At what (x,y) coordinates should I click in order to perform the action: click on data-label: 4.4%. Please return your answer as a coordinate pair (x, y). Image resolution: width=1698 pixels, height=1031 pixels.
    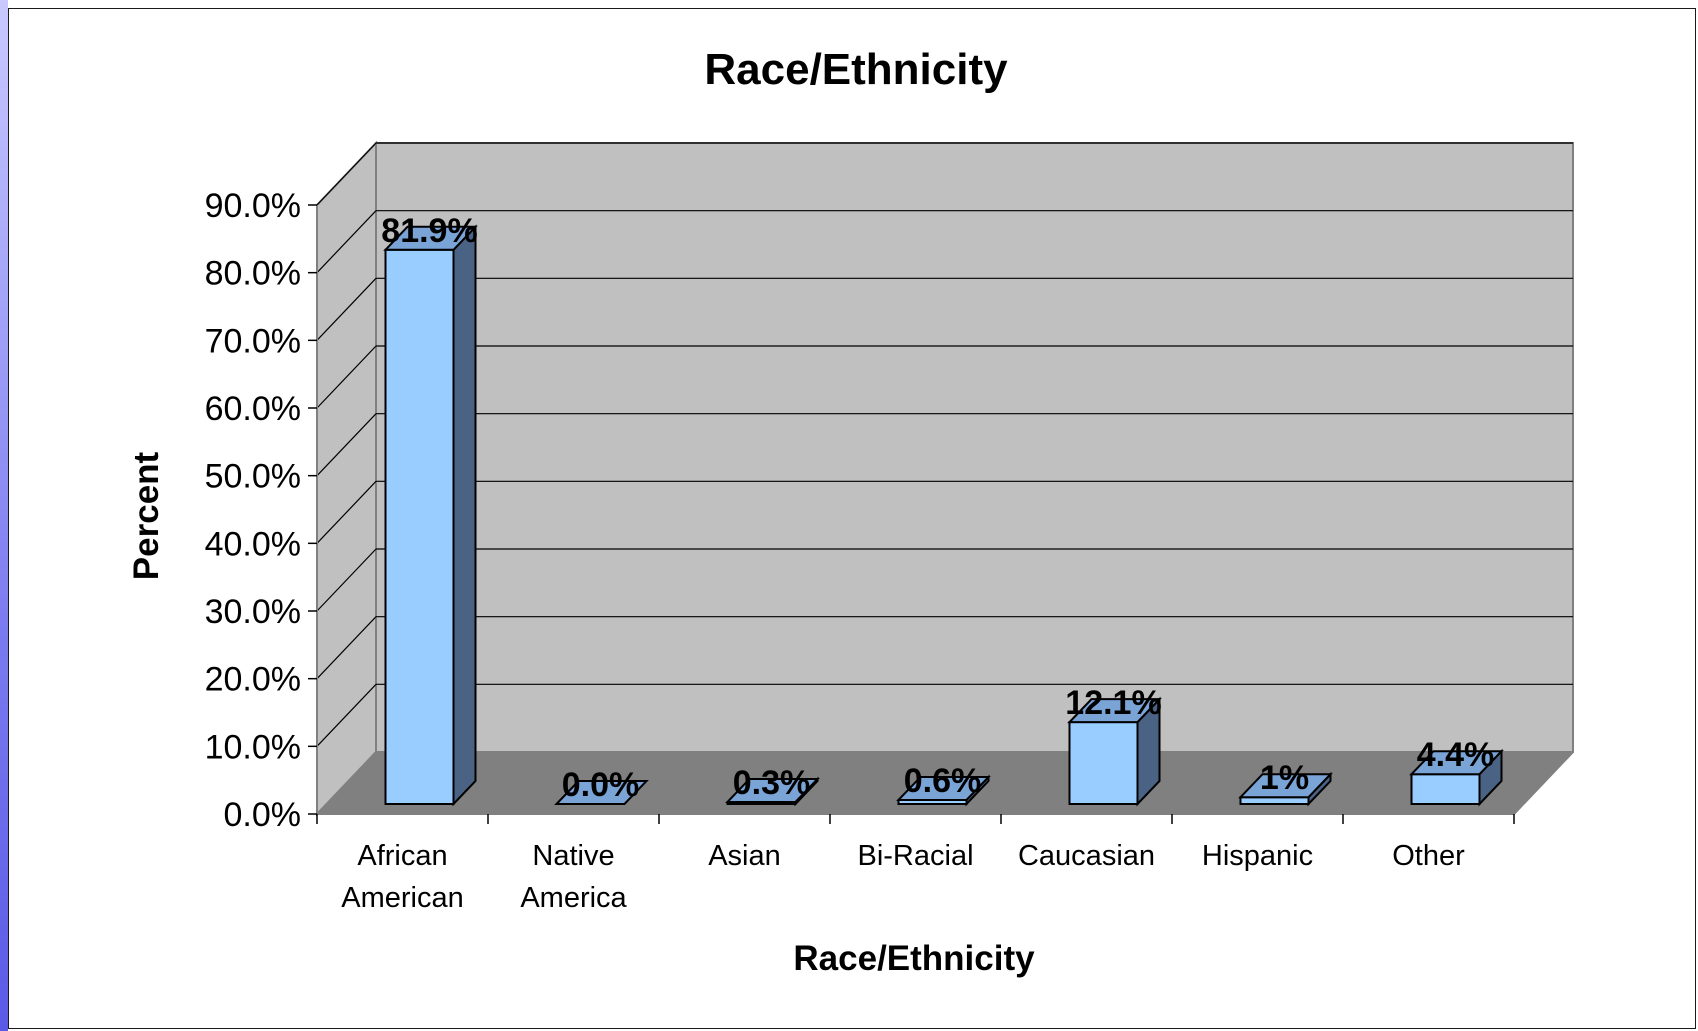
    Looking at the image, I should click on (1456, 755).